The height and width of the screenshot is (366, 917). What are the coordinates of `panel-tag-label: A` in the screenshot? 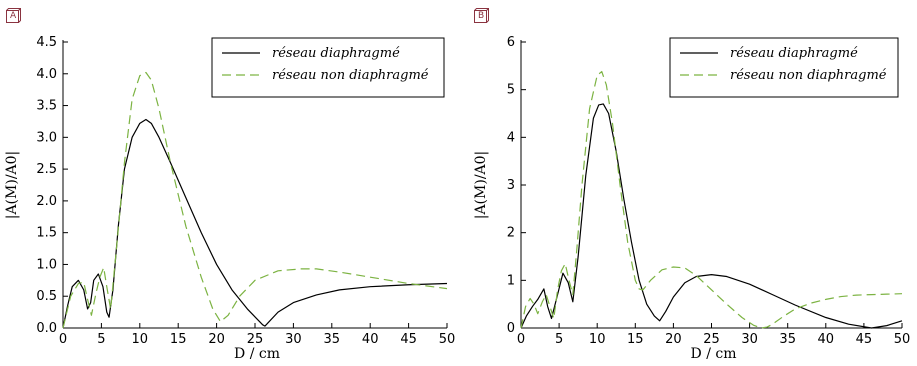 It's located at (13, 16).